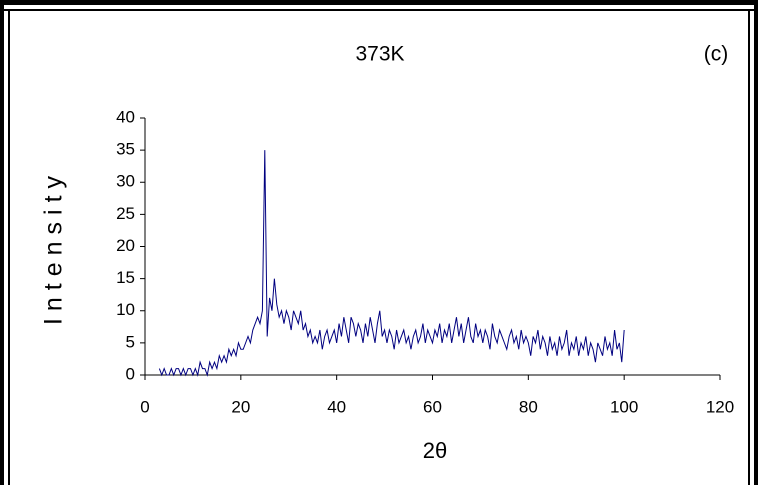 This screenshot has height=485, width=758. What do you see at coordinates (2, 242) in the screenshot?
I see `frame-left` at bounding box center [2, 242].